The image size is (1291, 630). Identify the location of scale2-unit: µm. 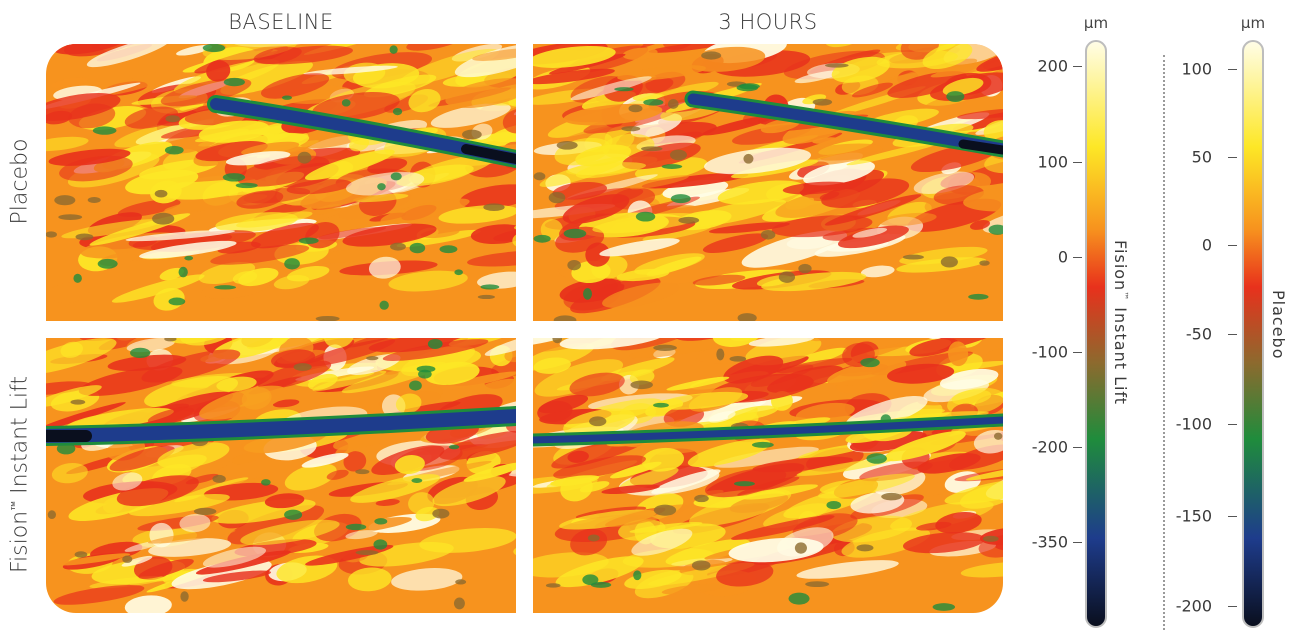
(1253, 23).